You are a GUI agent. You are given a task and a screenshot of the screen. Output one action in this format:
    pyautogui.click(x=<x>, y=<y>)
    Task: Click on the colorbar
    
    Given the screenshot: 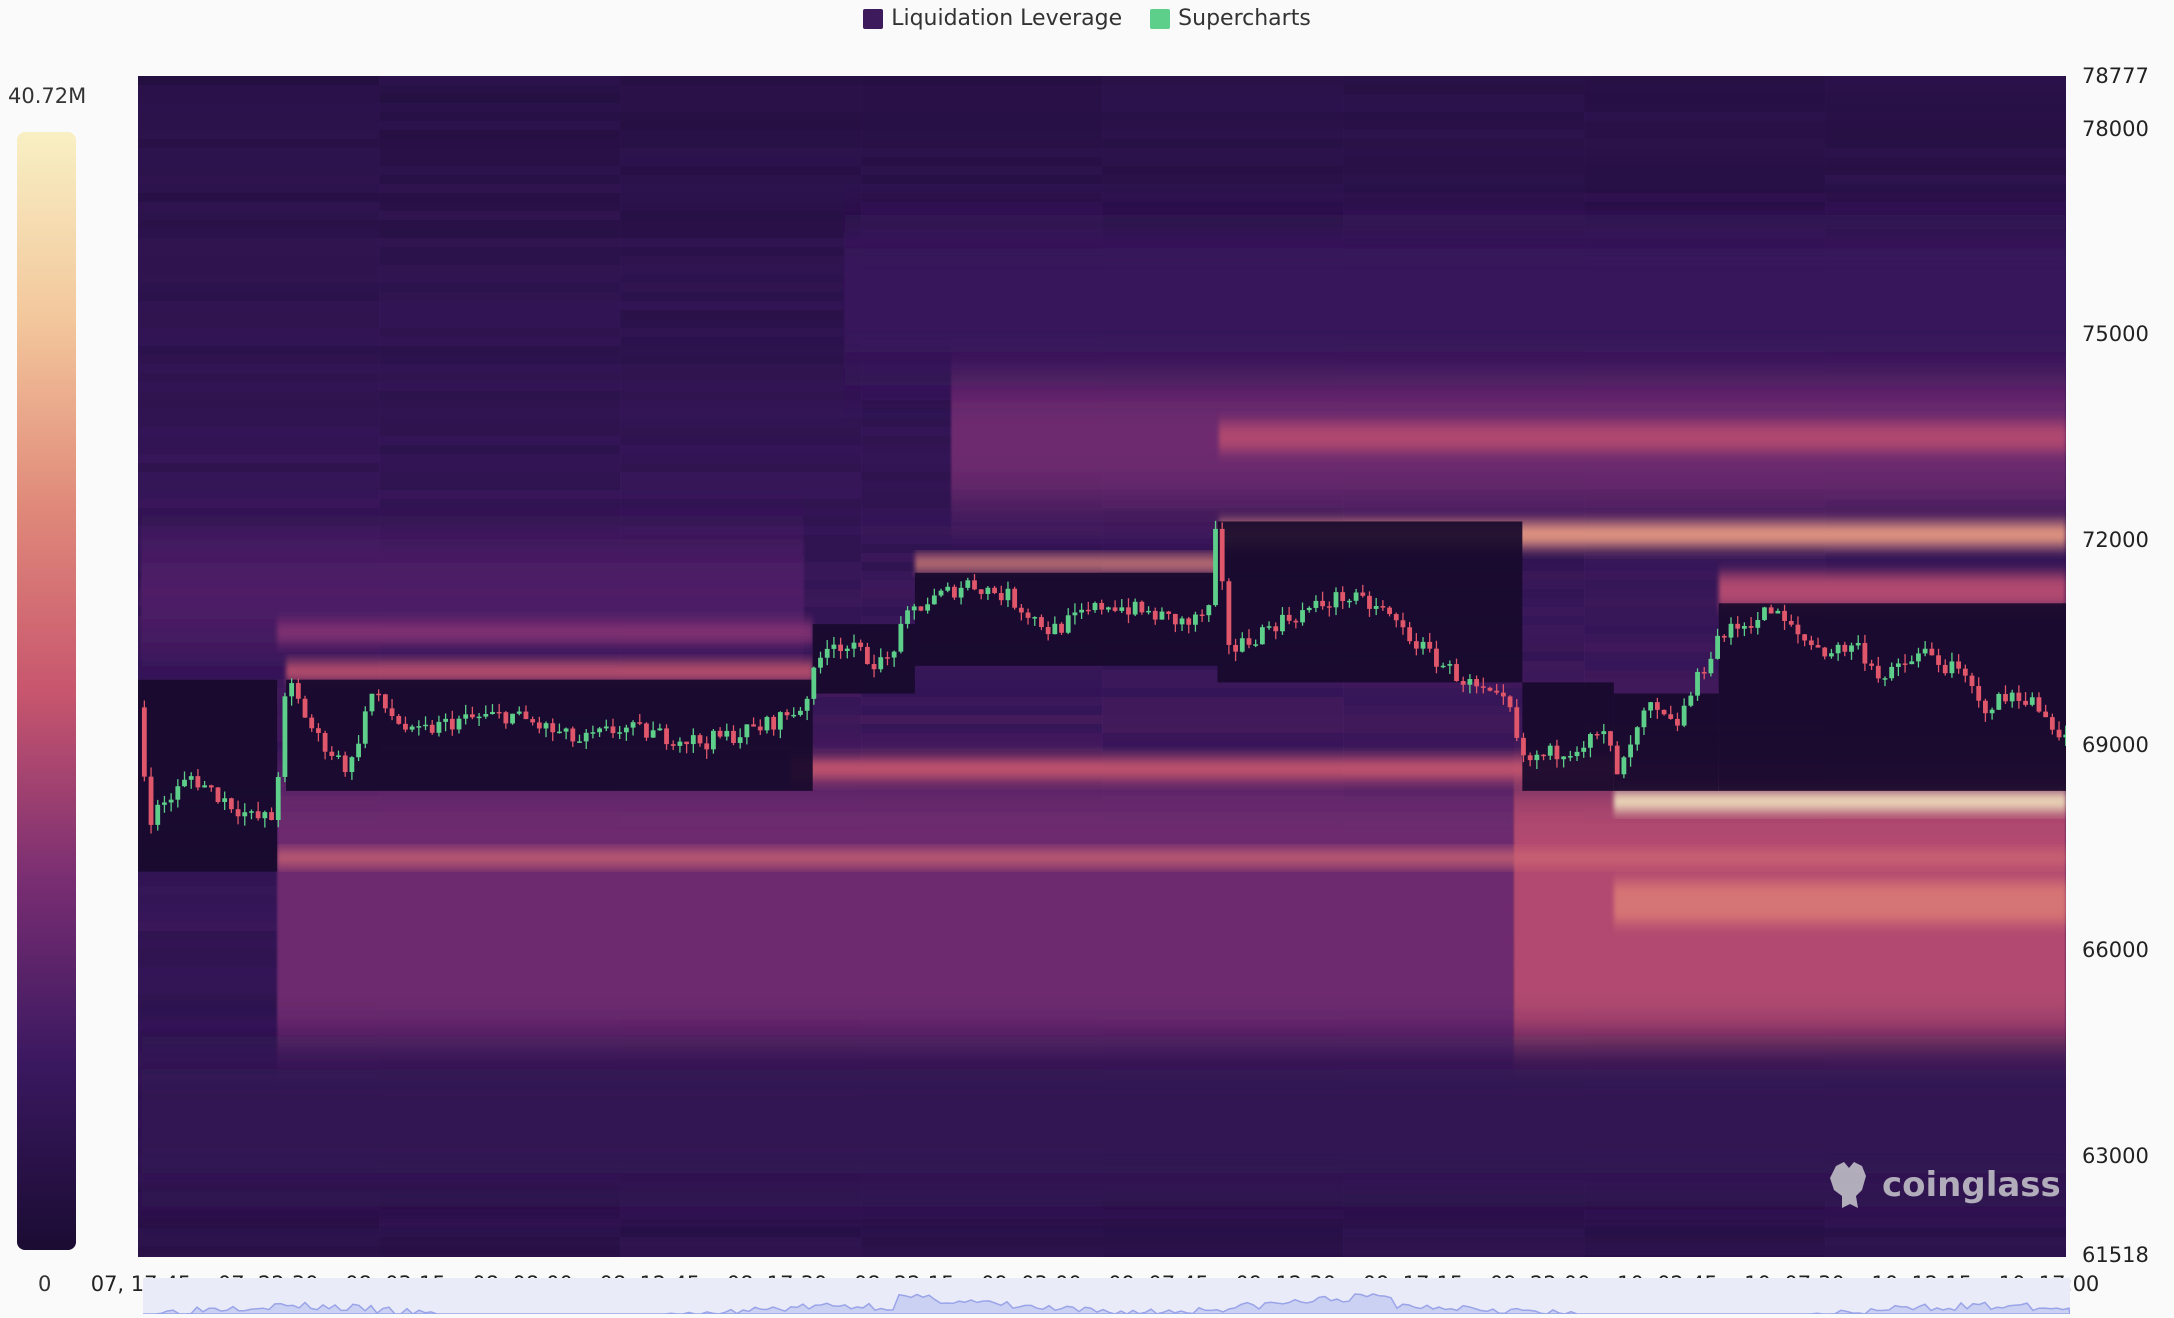 What is the action you would take?
    pyautogui.click(x=46, y=691)
    